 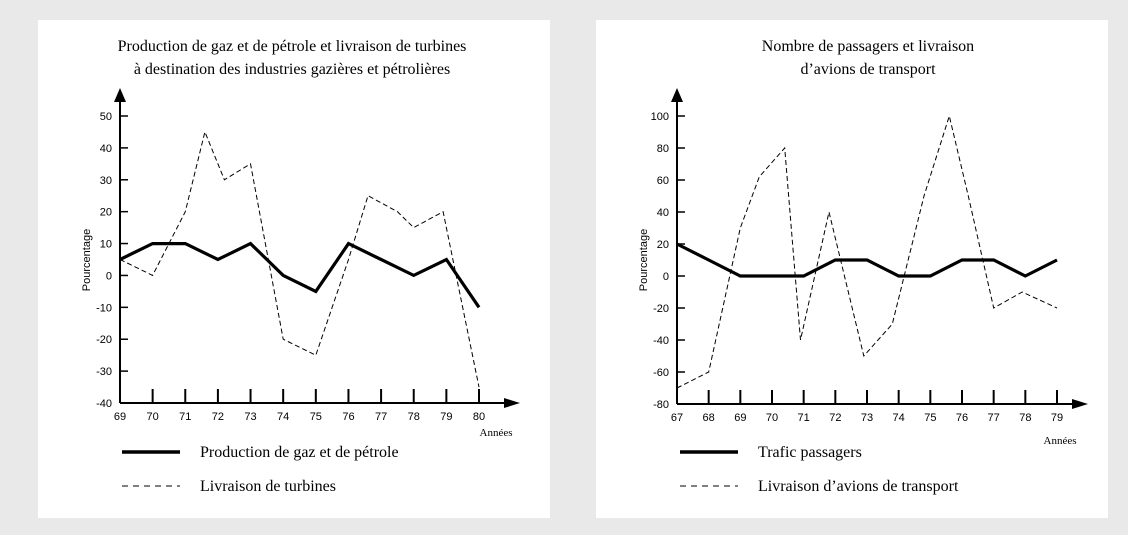 What do you see at coordinates (104, 308) in the screenshot?
I see `y-tick-label: -10` at bounding box center [104, 308].